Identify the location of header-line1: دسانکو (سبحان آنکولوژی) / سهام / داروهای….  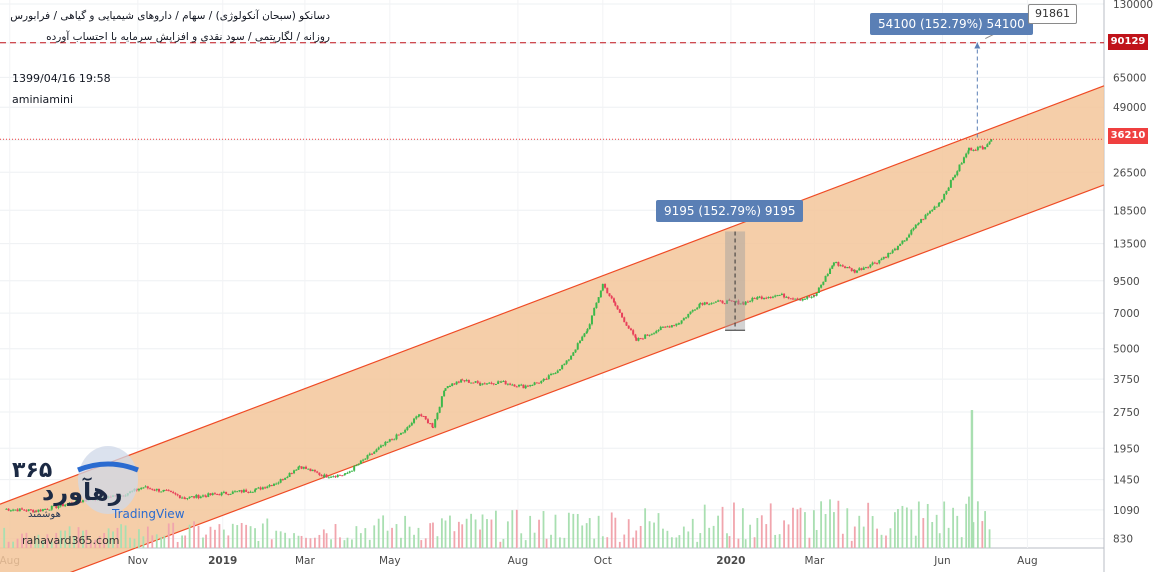
(170, 16).